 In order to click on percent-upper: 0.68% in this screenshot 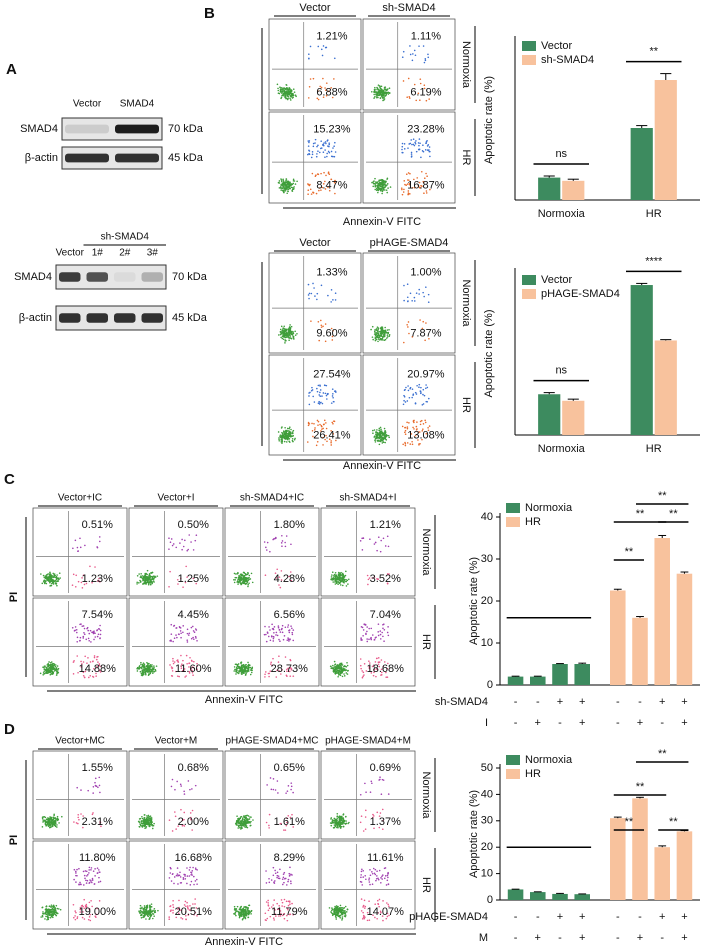, I will do `click(193, 768)`.